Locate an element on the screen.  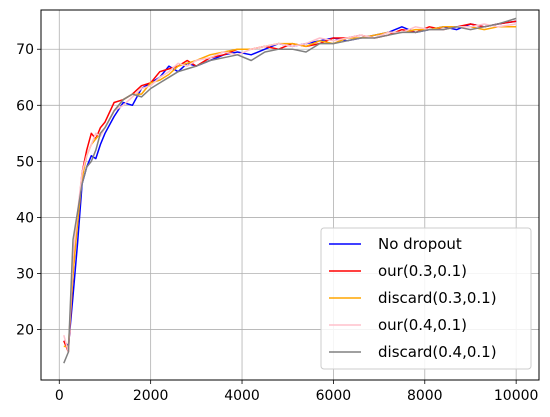
x-tick-label: 8000 is located at coordinates (425, 396).